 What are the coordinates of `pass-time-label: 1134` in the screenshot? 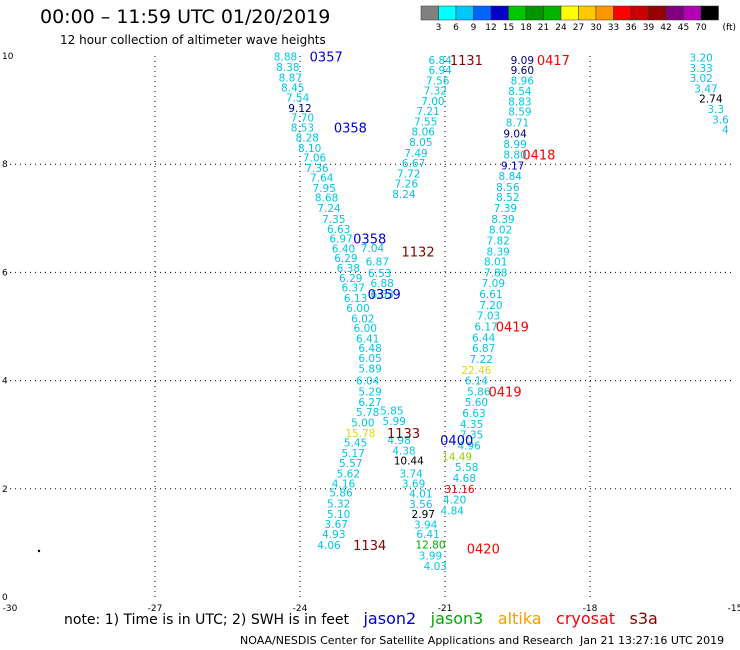 It's located at (369, 546).